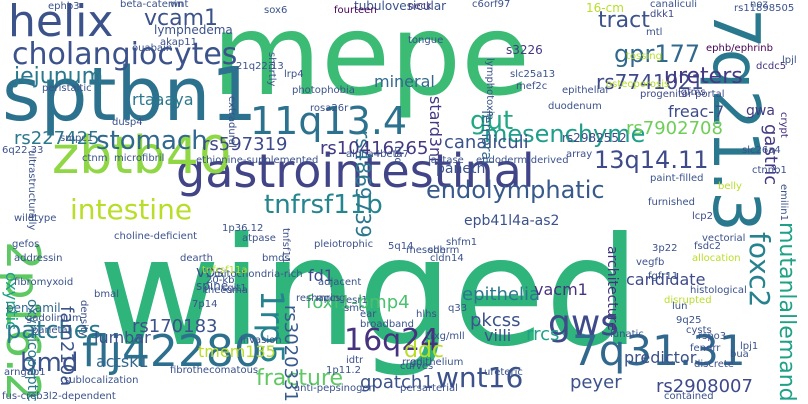 The image size is (808, 404). I want to click on word-cloud-word: broadband, so click(387, 324).